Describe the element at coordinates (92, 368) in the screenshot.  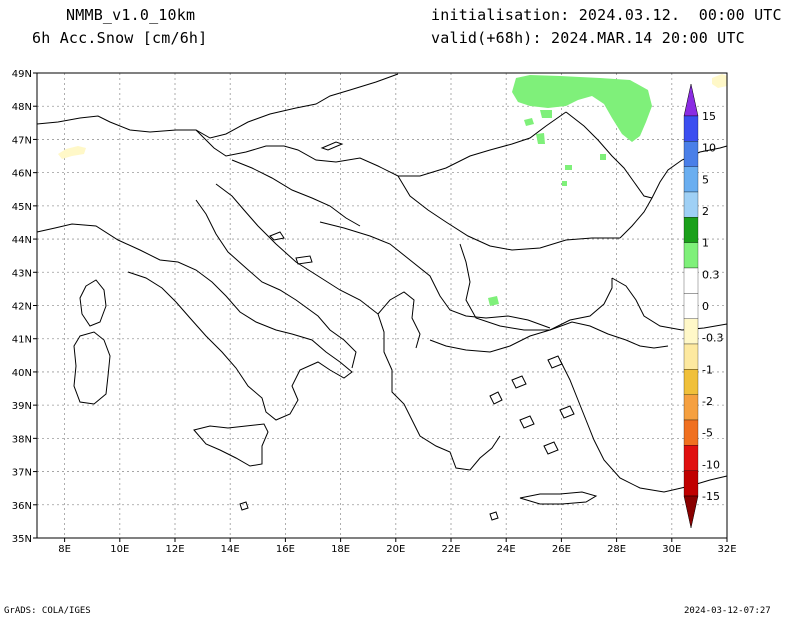
I see `sardinia` at that location.